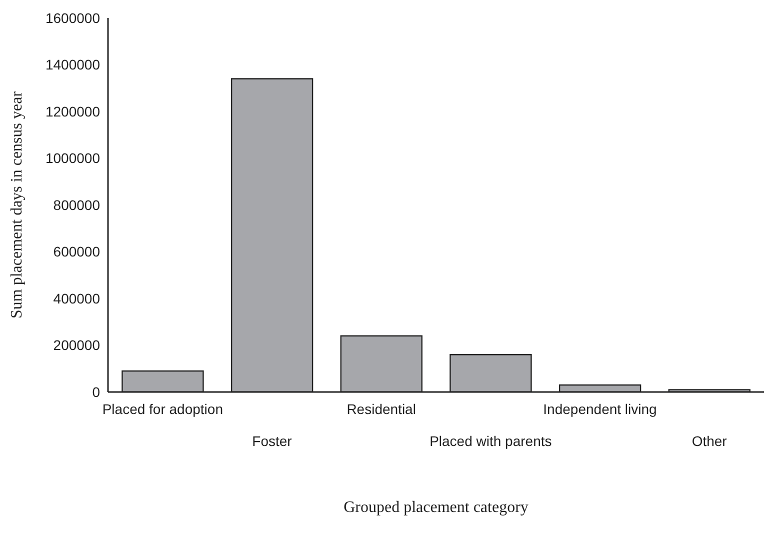 The width and height of the screenshot is (772, 547). What do you see at coordinates (162, 409) in the screenshot?
I see `x-tick-label: Placed for adoption` at bounding box center [162, 409].